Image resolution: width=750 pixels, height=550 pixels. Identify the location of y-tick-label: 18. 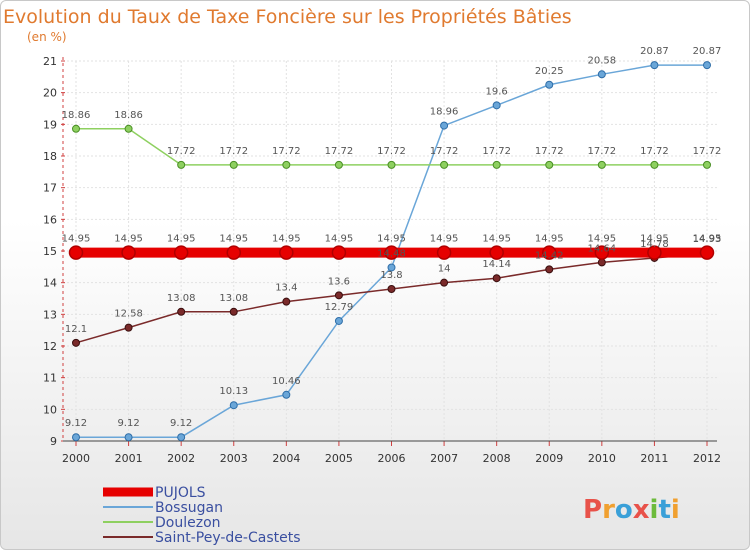
(50, 156).